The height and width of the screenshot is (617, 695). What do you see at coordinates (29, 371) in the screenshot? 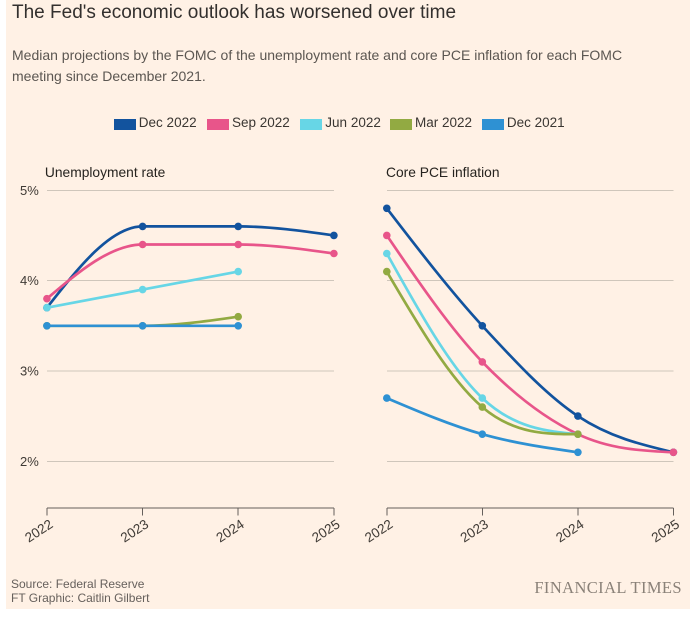
I see `svg-text: 3%` at bounding box center [29, 371].